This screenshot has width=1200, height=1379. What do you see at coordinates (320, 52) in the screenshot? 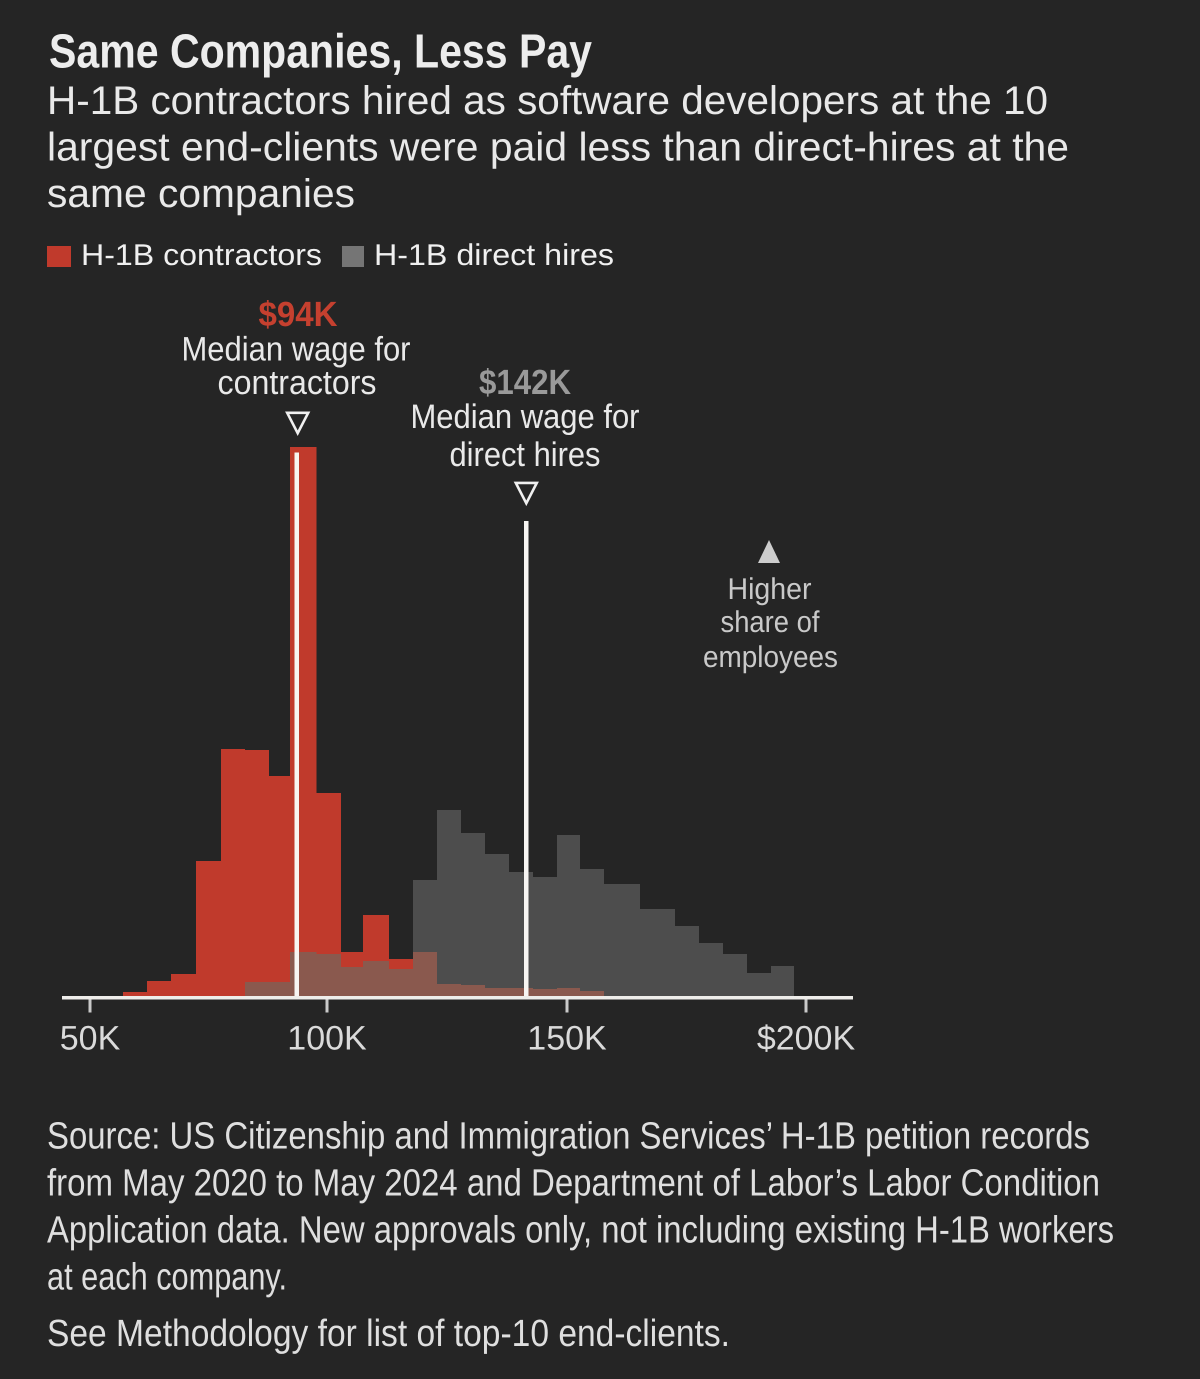
I see `svg-text: Same Companies, Less Pay` at bounding box center [320, 52].